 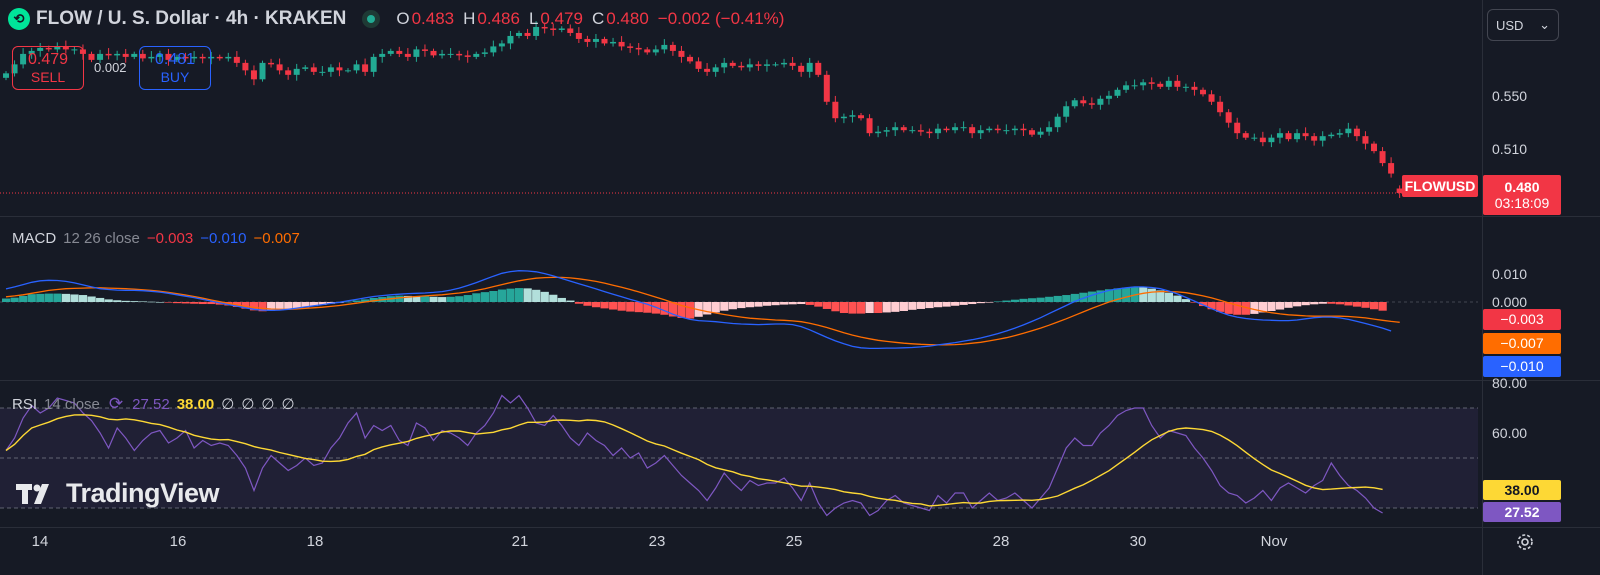 I want to click on rsi-scale-label: 60.00, so click(x=1510, y=433).